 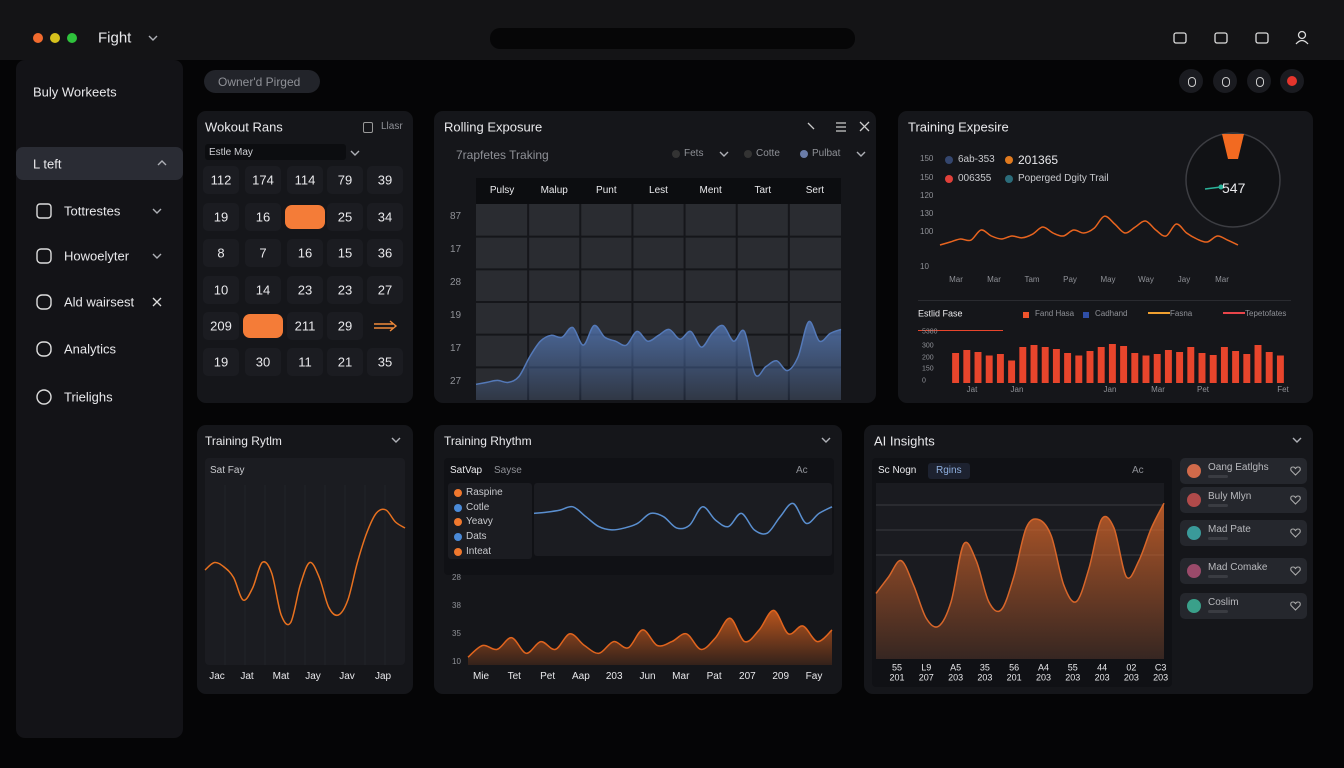 I want to click on tab: Rgins, so click(x=949, y=470).